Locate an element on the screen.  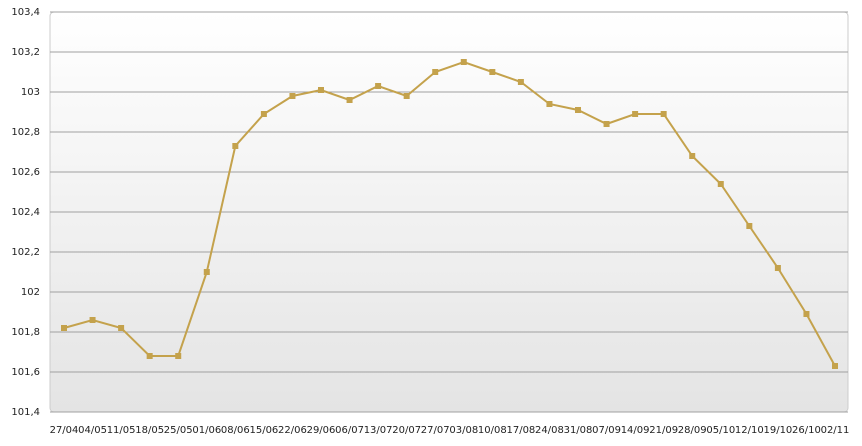
x-tick-label: 21/09 is located at coordinates (663, 430).